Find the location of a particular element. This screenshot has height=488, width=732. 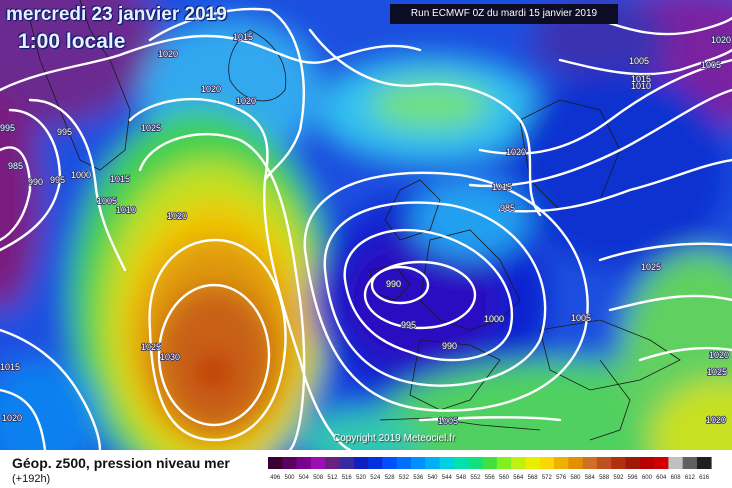

scale-tick-label: 524 is located at coordinates (375, 478).